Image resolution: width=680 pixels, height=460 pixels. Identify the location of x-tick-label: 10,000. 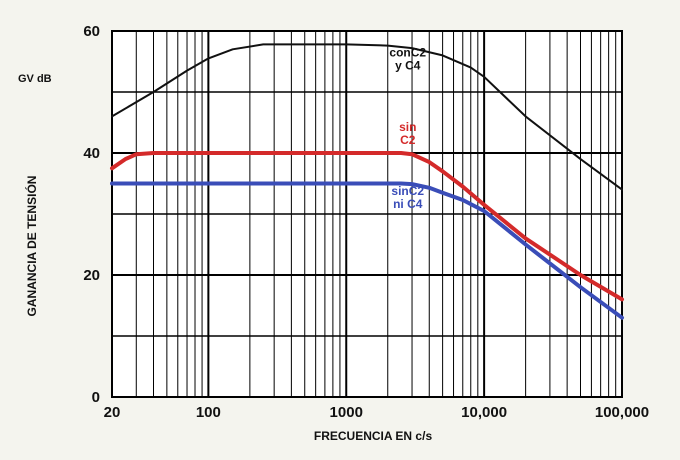
(484, 412).